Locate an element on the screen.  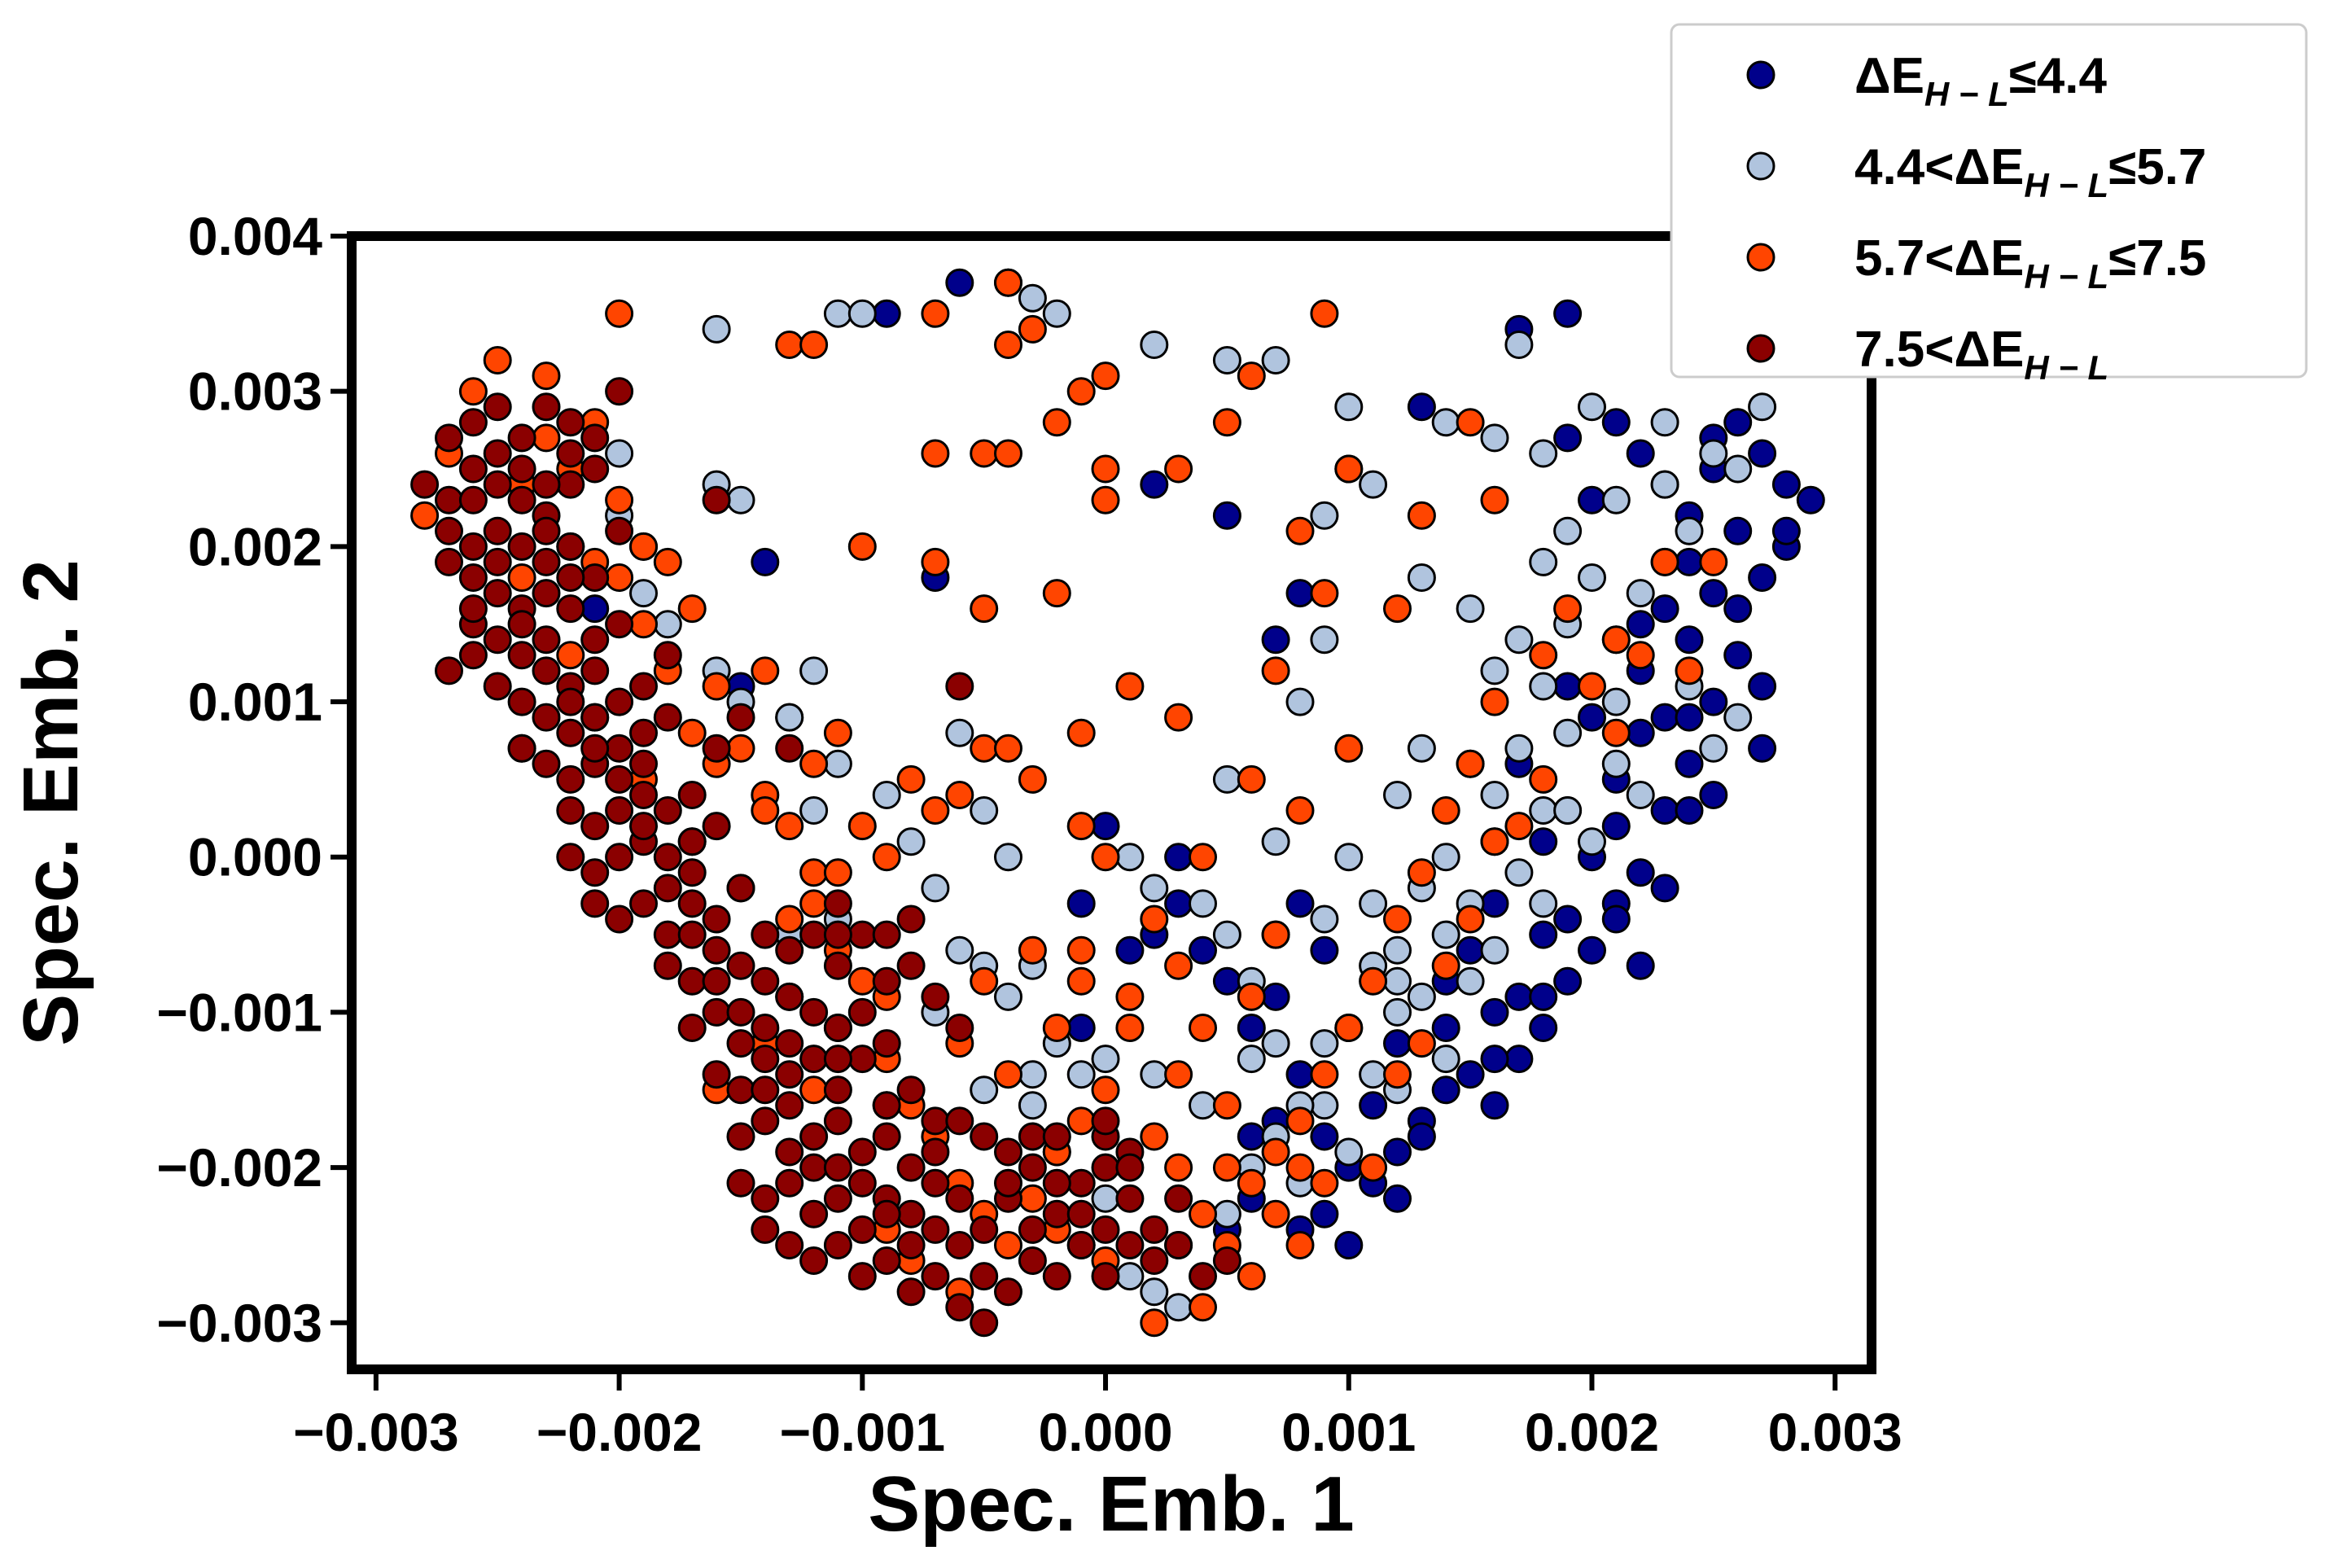
x-axis: −0.003 −0.002 −0.001 0.000 0.001 0.002 0.003 is located at coordinates (1097, 1418).